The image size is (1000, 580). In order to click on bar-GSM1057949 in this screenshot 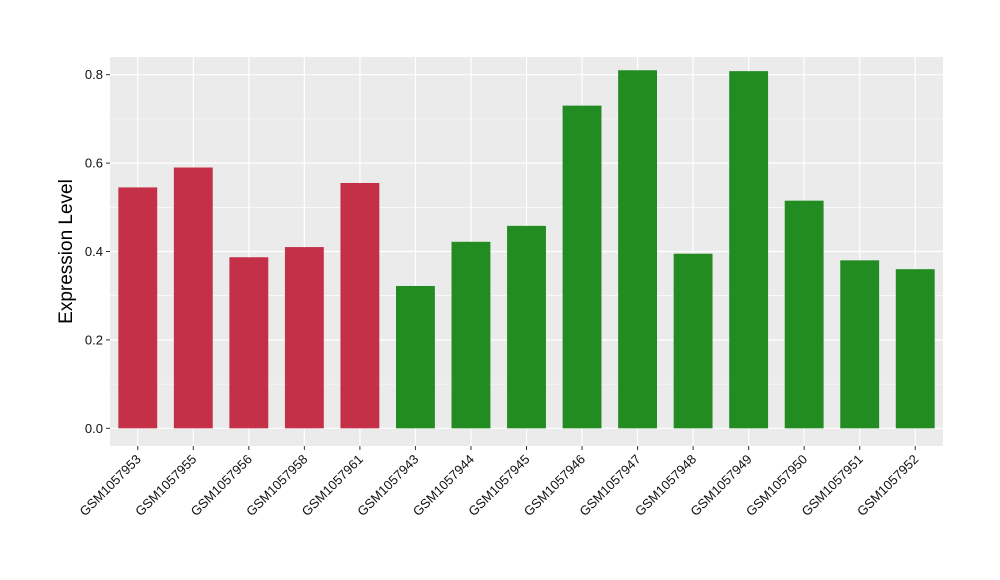, I will do `click(749, 250)`.